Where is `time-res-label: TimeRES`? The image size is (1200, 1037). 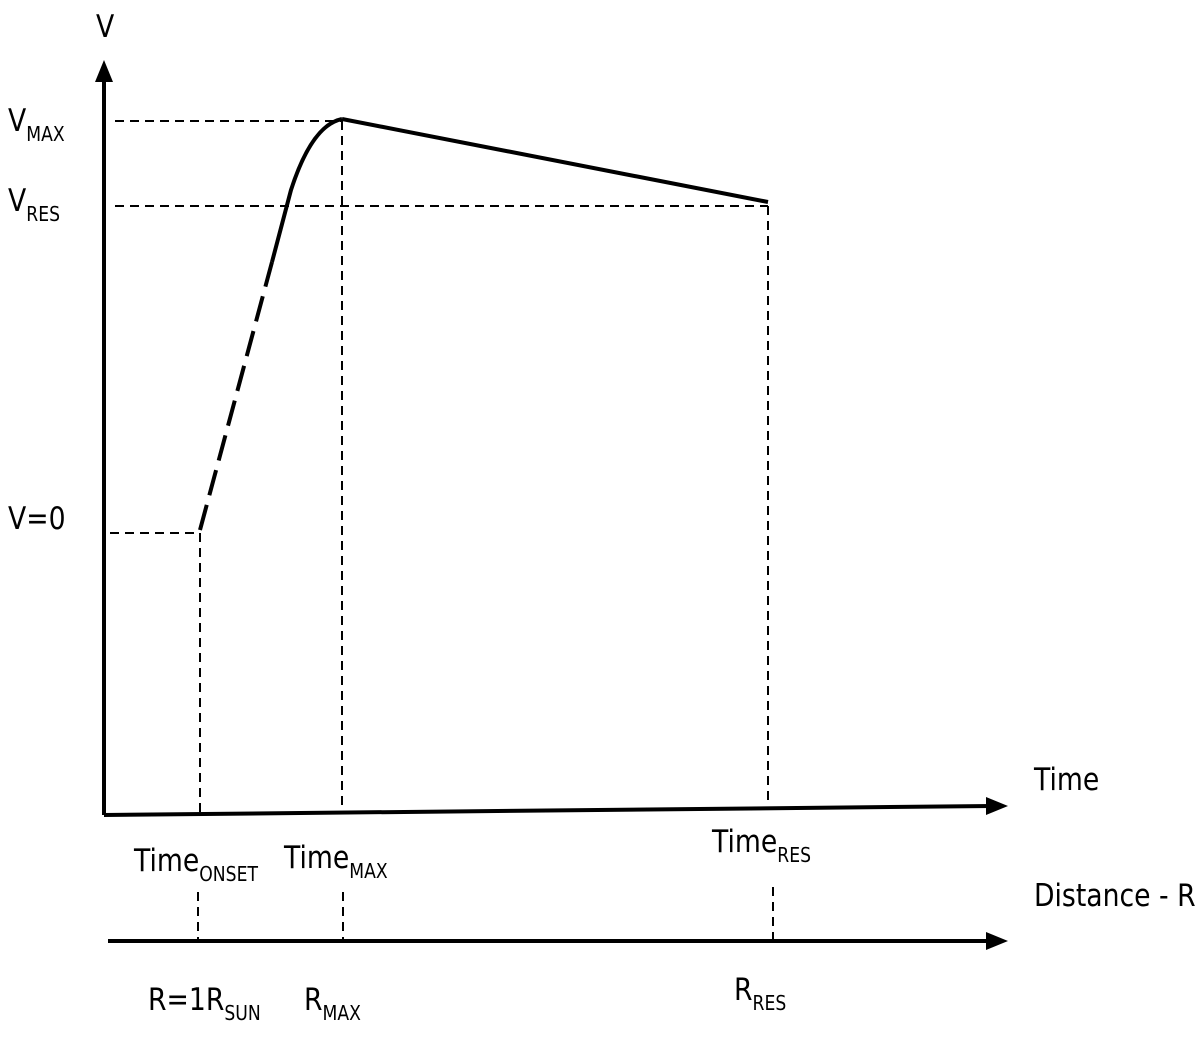 time-res-label: TimeRES is located at coordinates (761, 845).